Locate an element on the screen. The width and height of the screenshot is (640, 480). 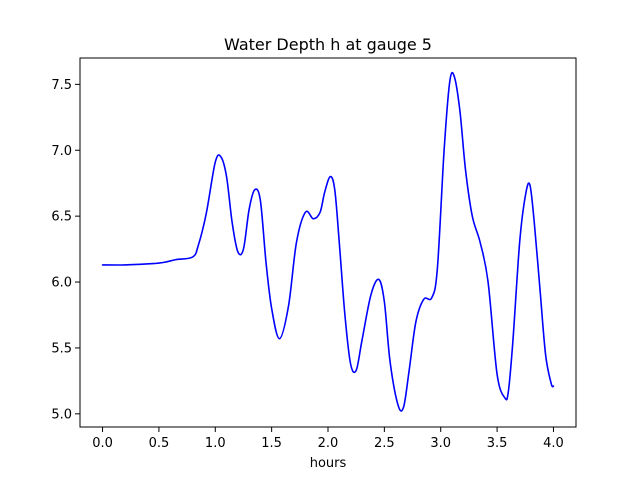
y-tick-label: 5.0 is located at coordinates (61, 414).